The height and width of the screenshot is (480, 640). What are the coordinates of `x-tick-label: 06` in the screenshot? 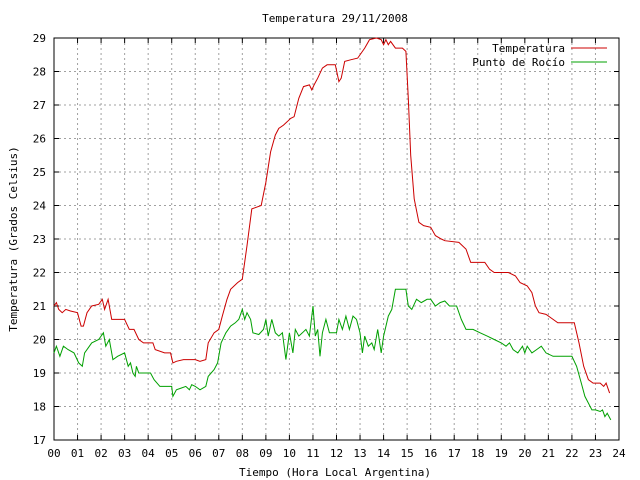 It's located at (195, 453).